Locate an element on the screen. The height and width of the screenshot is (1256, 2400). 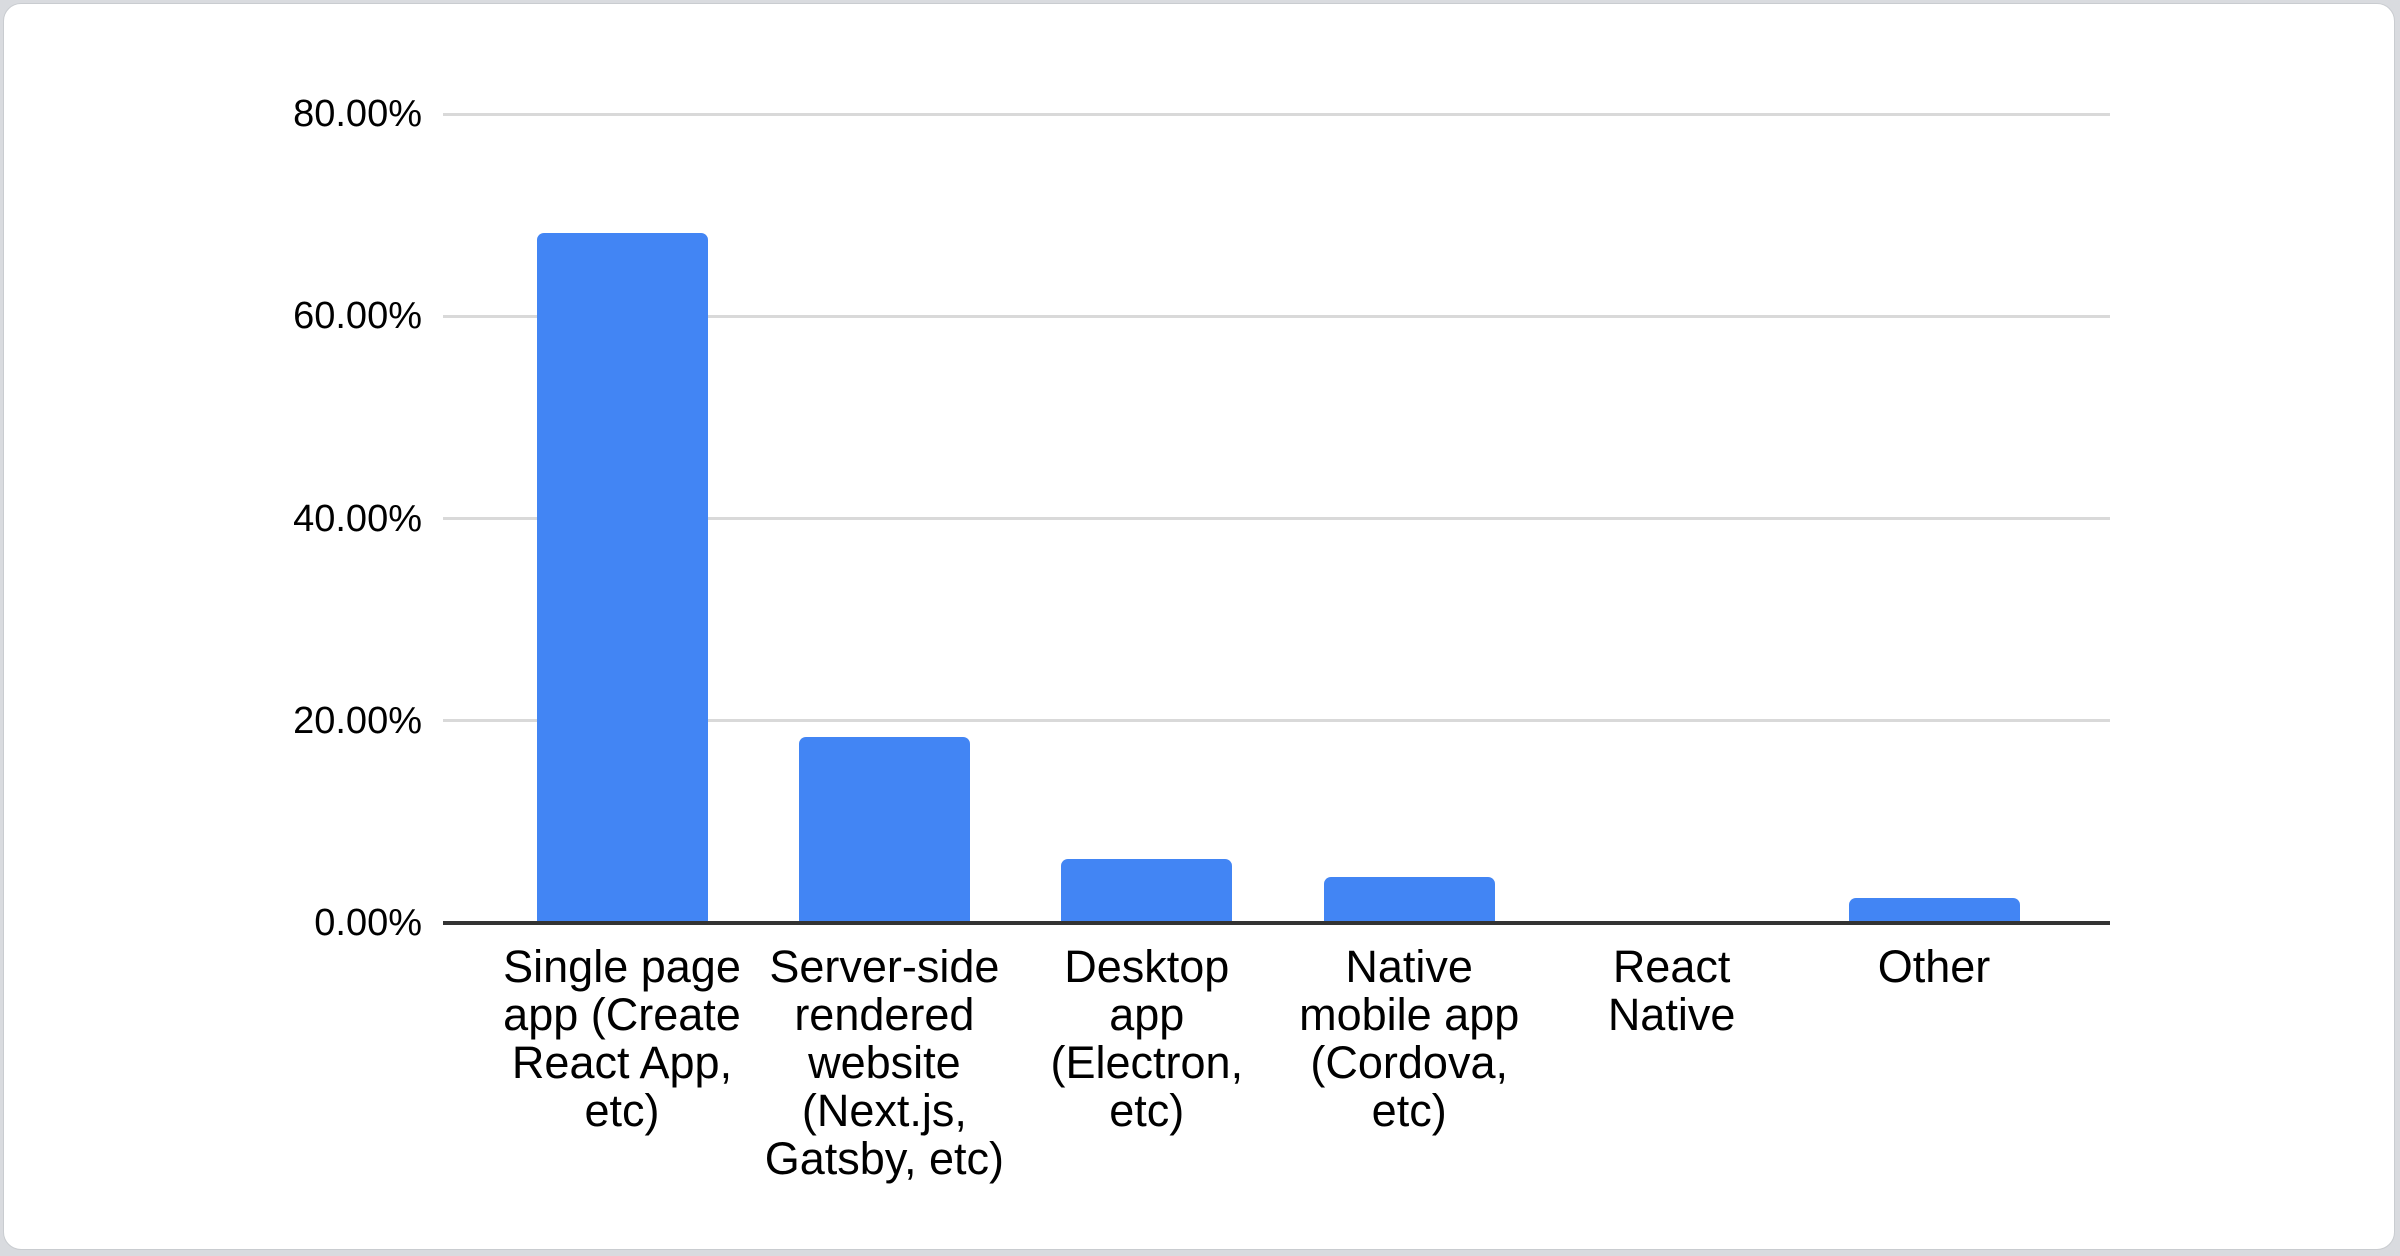
gridline-60pct is located at coordinates (1276, 316).